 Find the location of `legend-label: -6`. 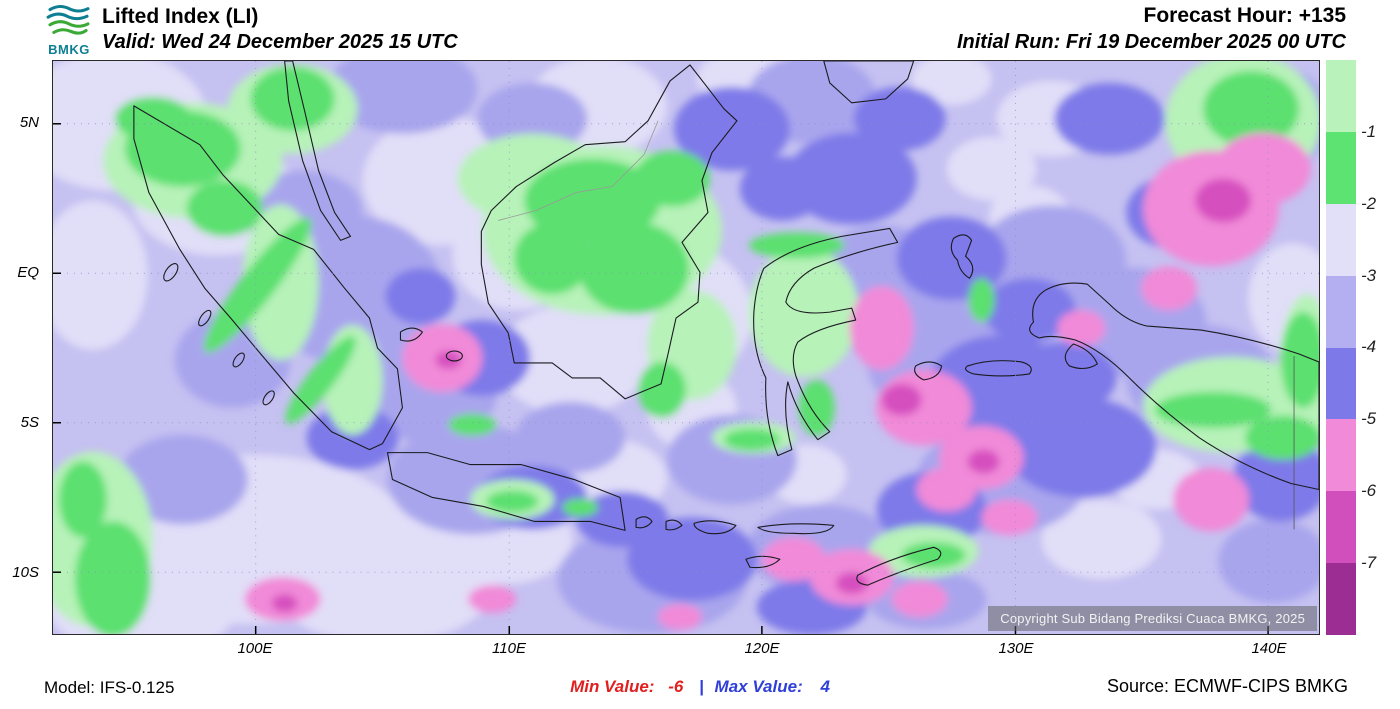

legend-label: -6 is located at coordinates (1369, 490).